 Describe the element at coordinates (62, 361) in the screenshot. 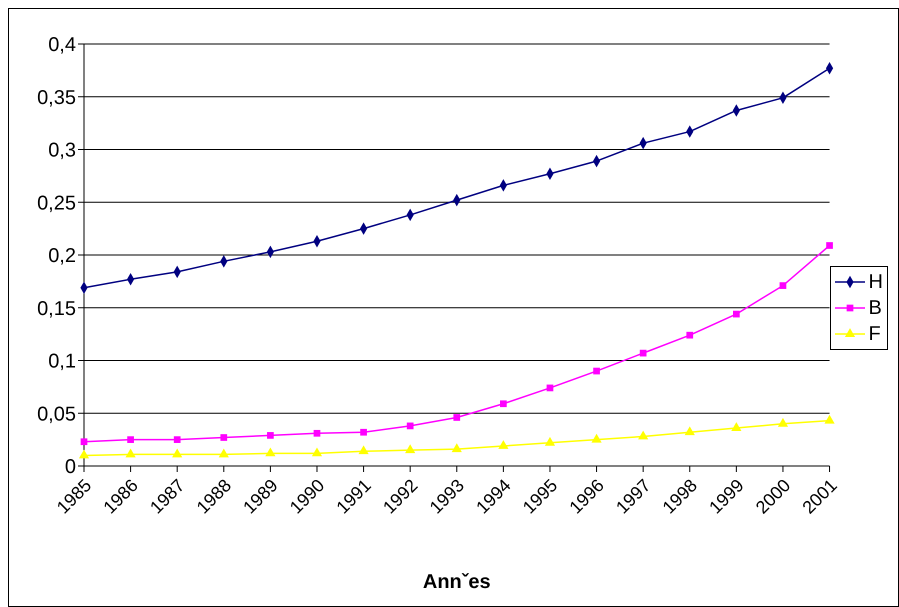

I see `y-tick-label: 0,1` at that location.